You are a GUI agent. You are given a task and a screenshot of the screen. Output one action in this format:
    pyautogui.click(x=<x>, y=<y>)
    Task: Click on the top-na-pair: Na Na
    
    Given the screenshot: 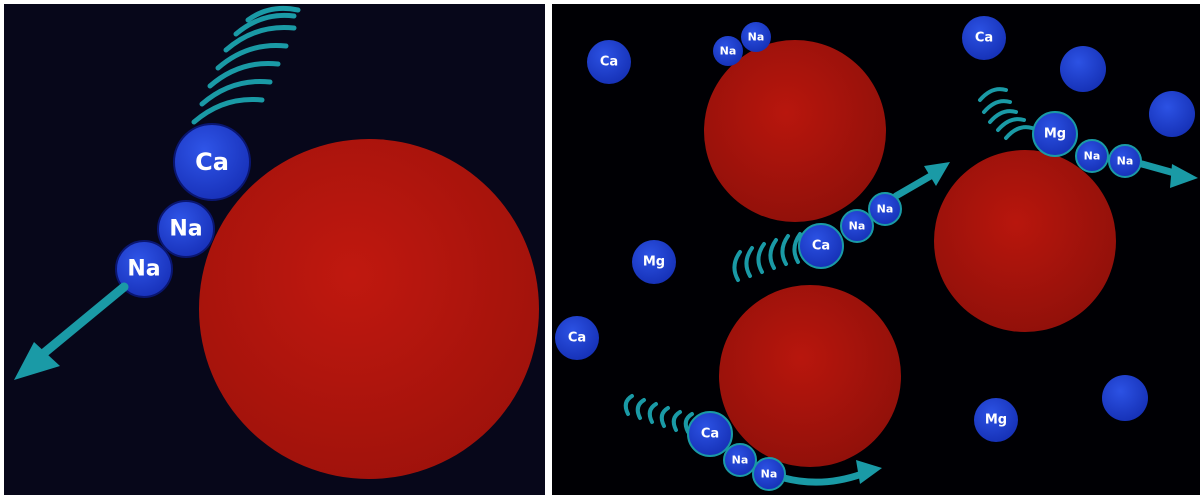 What is the action you would take?
    pyautogui.click(x=742, y=44)
    